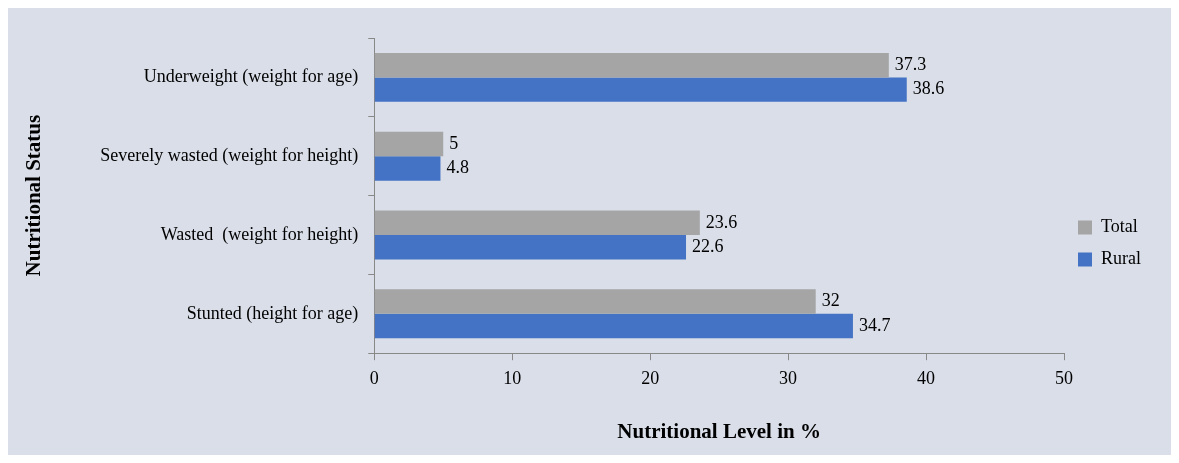  Describe the element at coordinates (719, 430) in the screenshot. I see `x-axis-title: Nutritional Level in %` at that location.